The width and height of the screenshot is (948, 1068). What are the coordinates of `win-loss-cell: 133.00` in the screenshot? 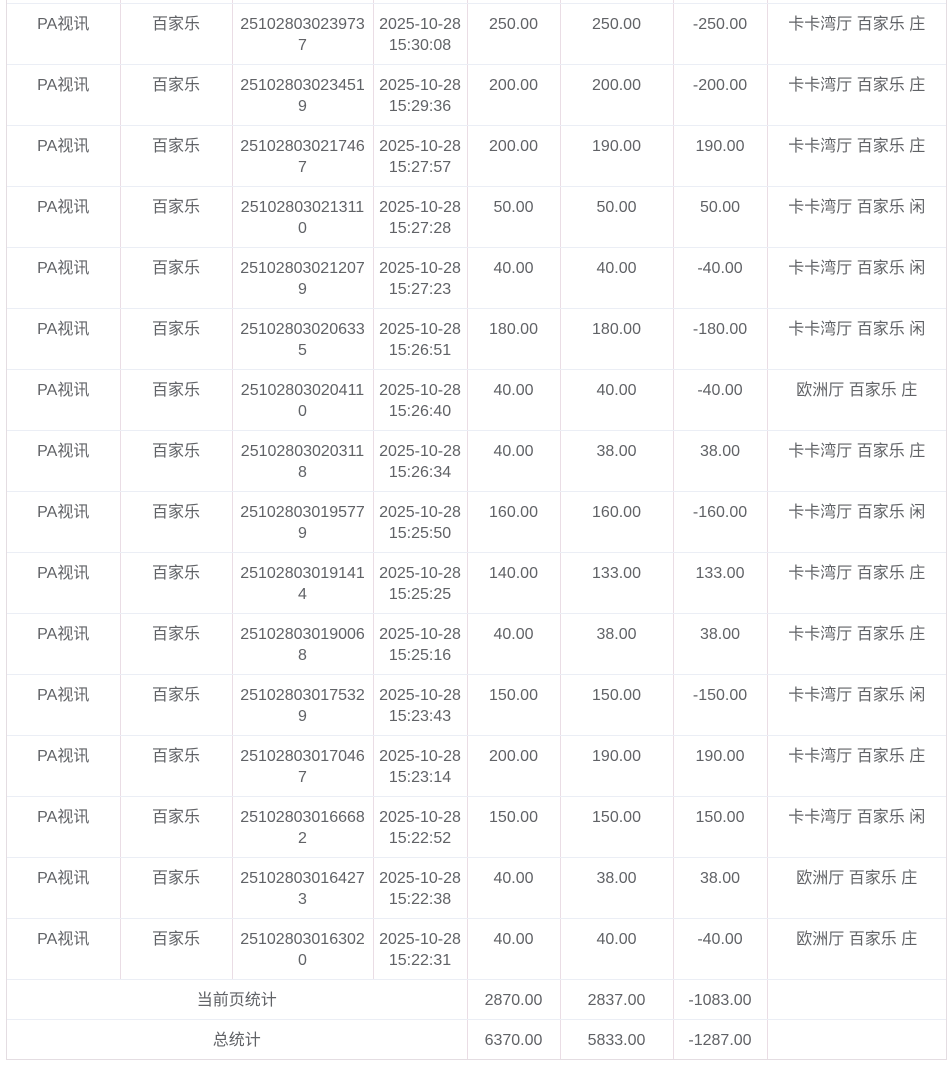 It's located at (720, 583).